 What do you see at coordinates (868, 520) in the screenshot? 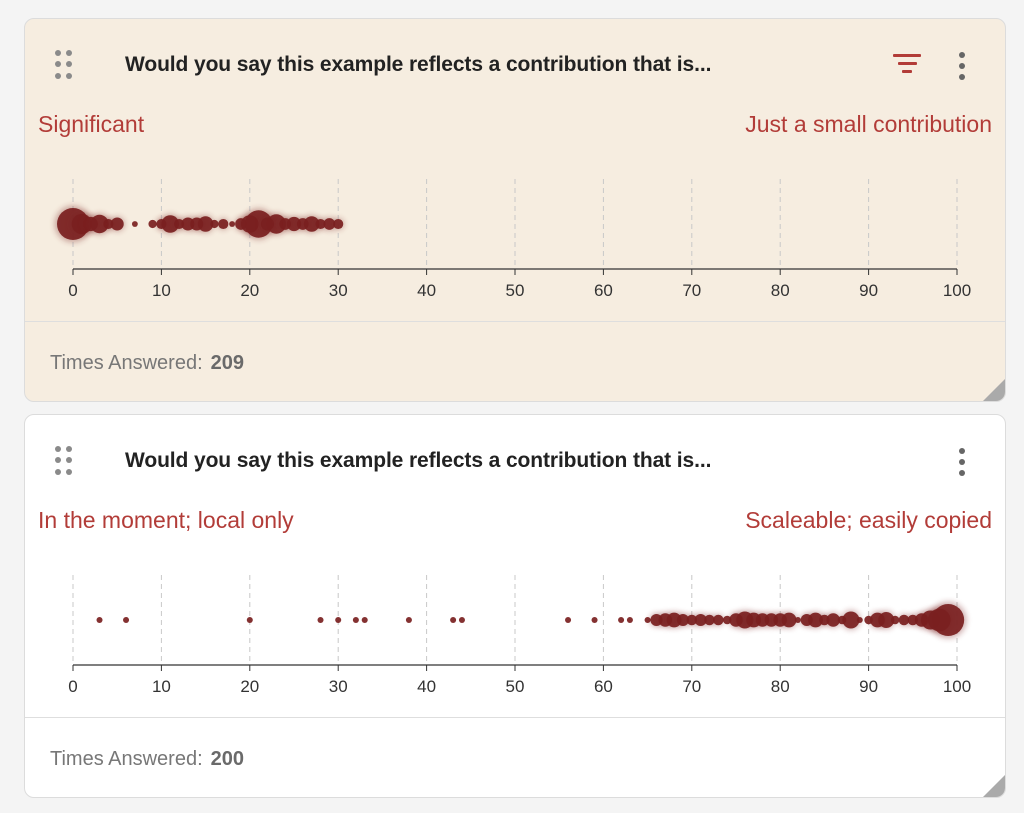
I see `scale-right-label: Scaleable; easily copied` at bounding box center [868, 520].